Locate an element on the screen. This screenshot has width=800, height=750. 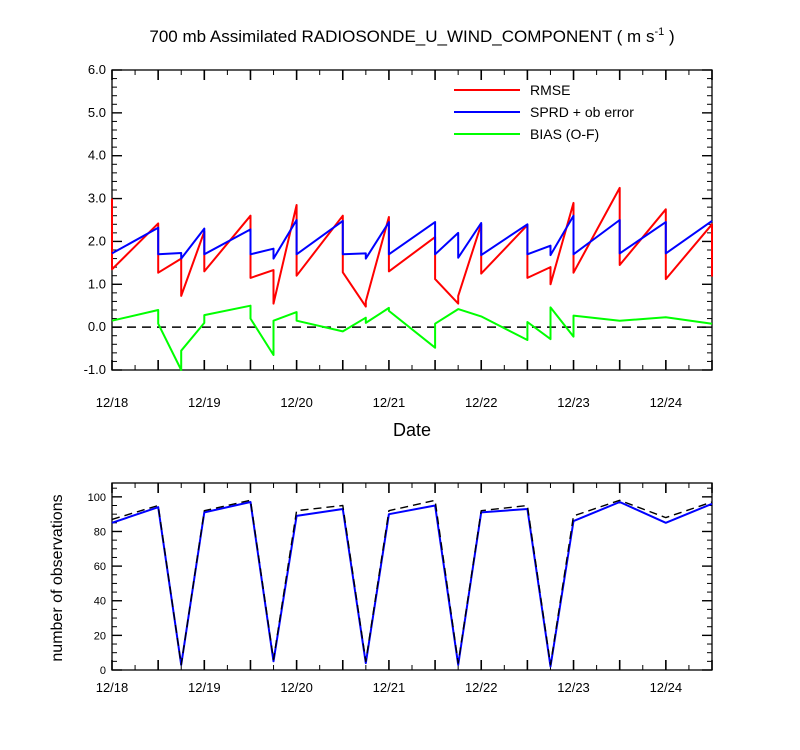
top-series-line-sprd-ob-error is located at coordinates (412, 237).